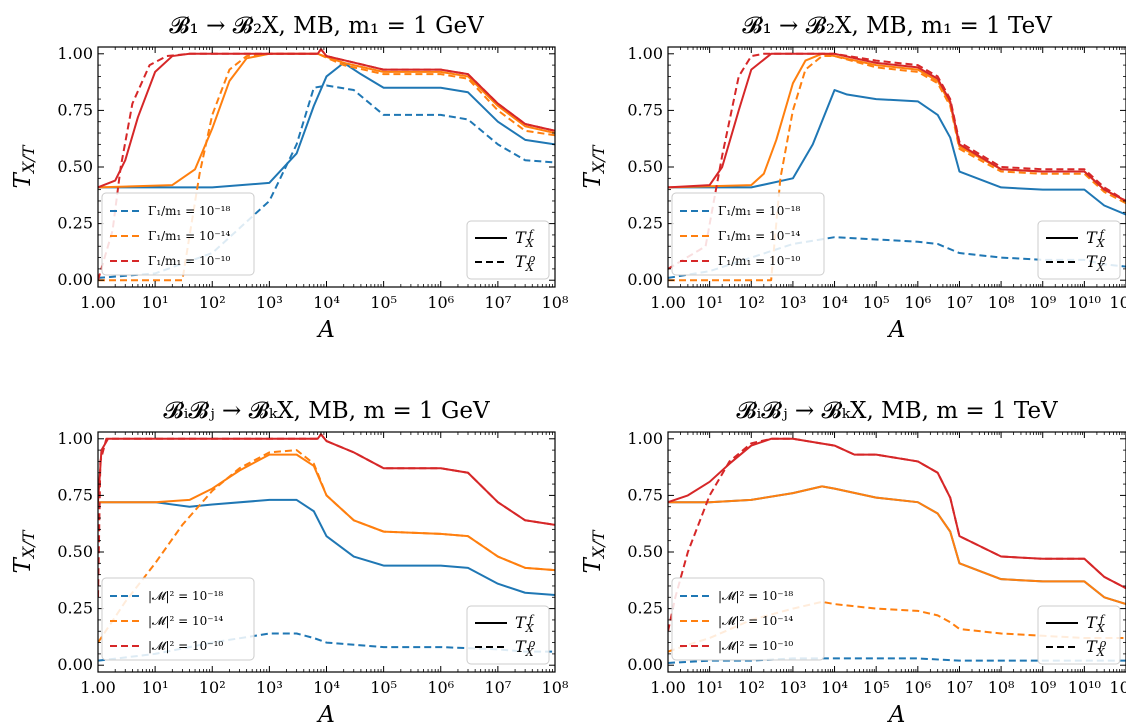  I want to click on legend-label: Γ₁/m₁ = 10⁻¹⁴, so click(189, 236).